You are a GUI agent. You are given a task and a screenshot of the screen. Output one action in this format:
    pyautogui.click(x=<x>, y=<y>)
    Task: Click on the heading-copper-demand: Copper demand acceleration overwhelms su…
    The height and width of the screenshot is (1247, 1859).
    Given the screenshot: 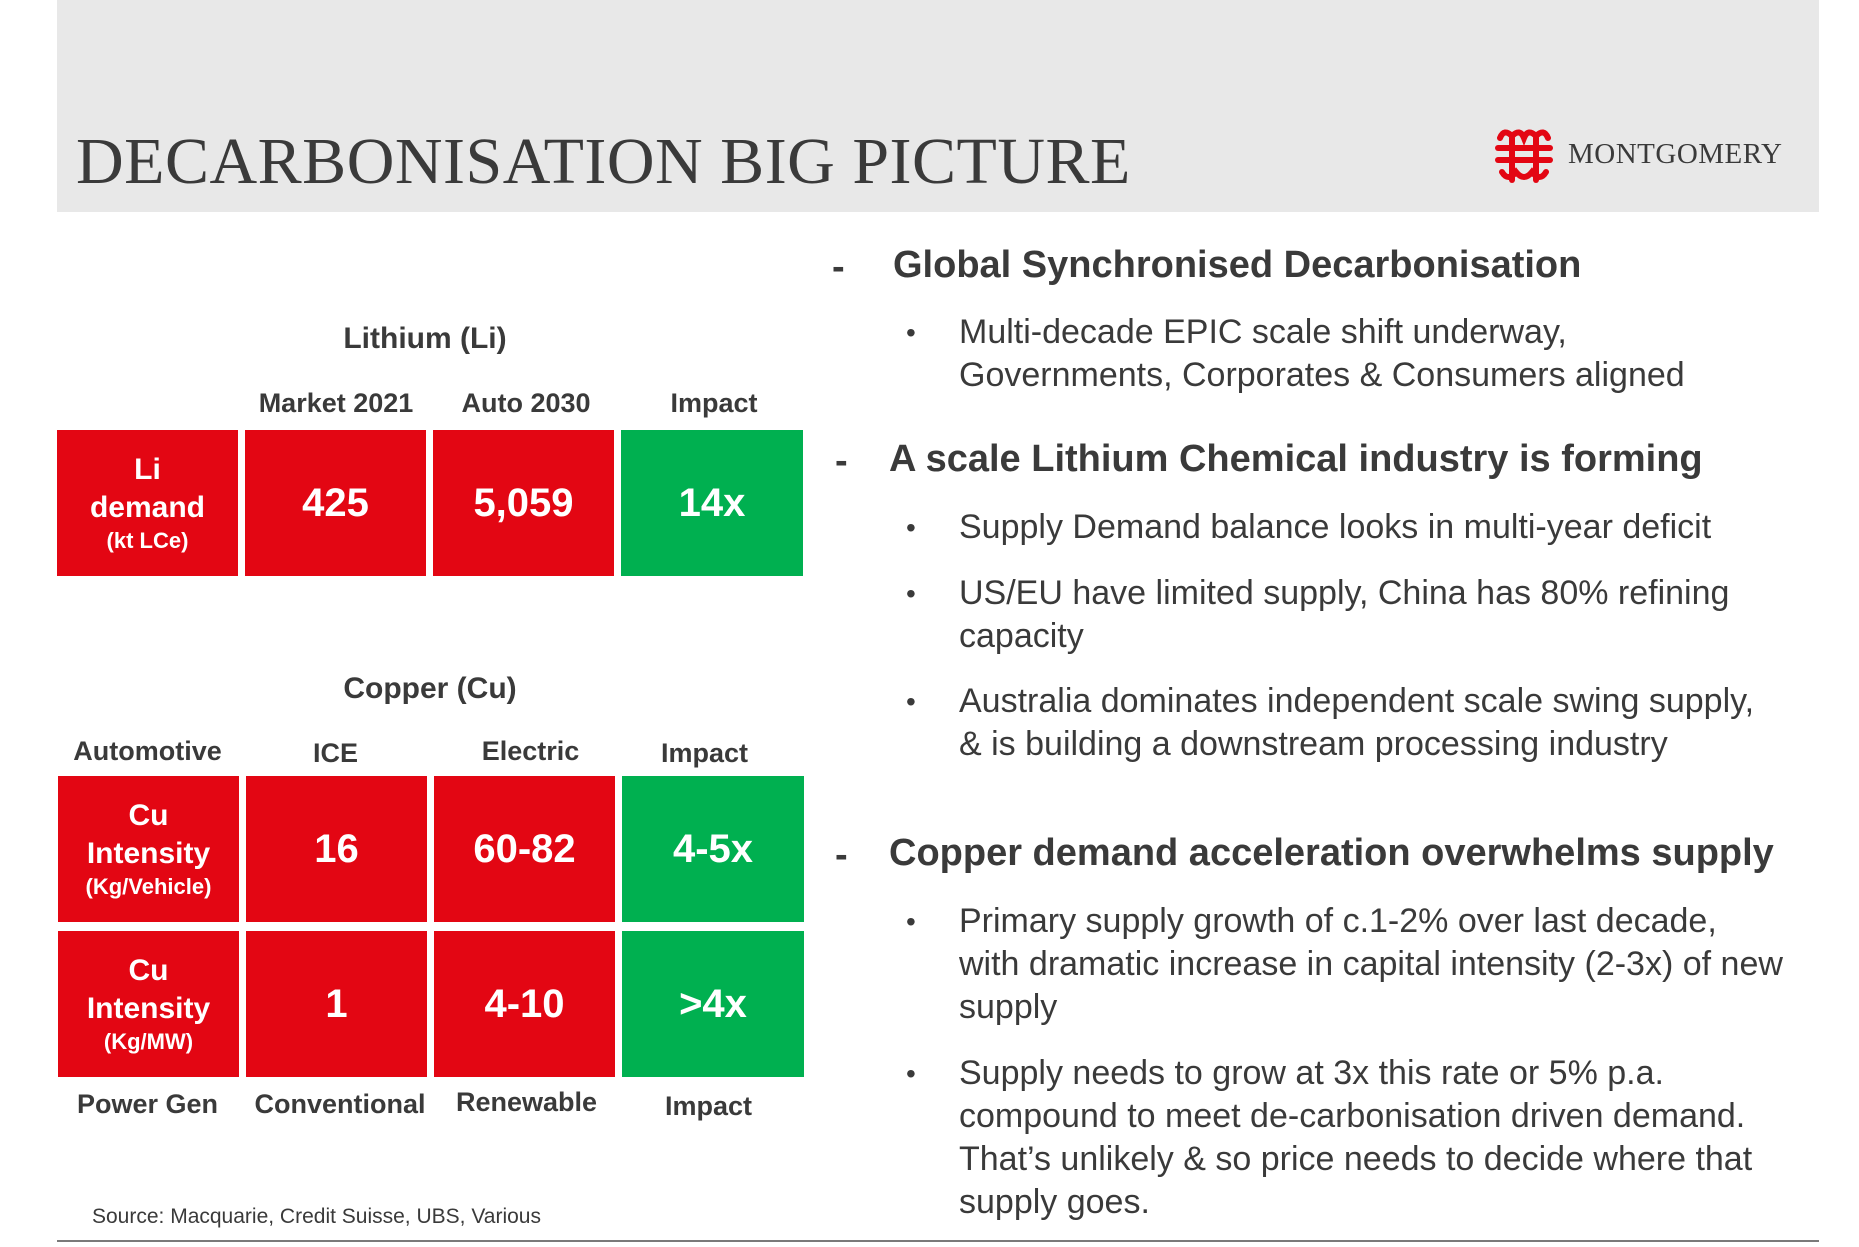 What is the action you would take?
    pyautogui.click(x=1331, y=853)
    